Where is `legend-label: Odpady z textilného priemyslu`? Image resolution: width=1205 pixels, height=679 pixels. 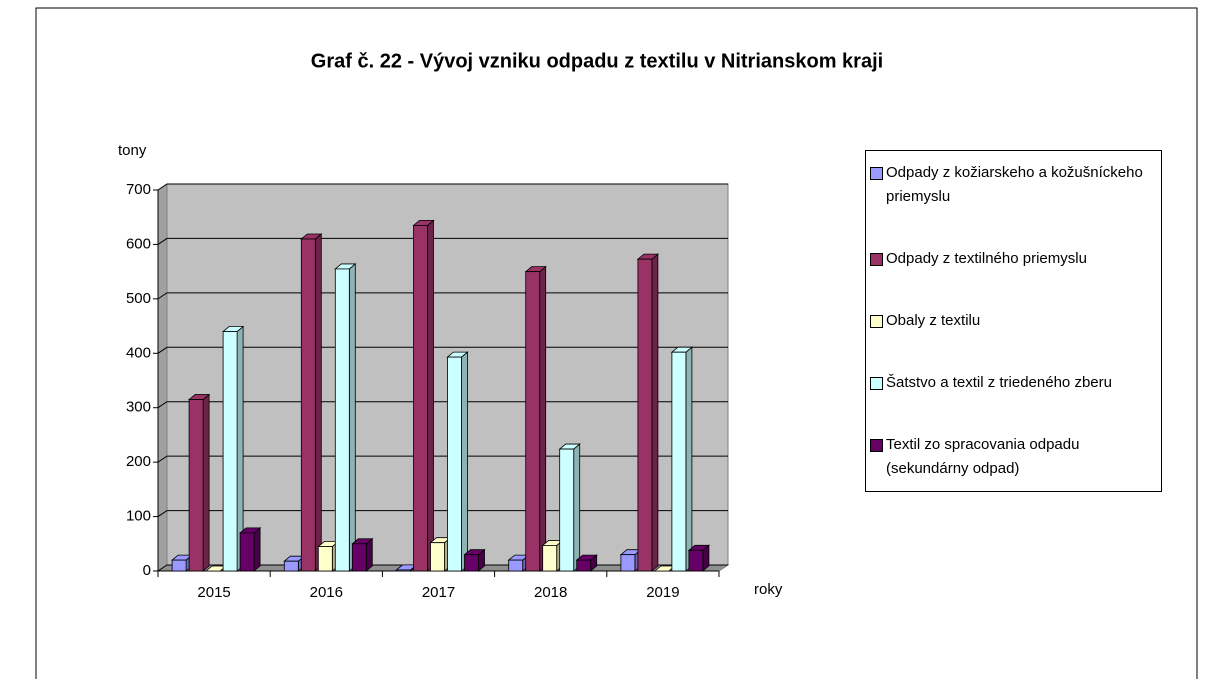
legend-label: Odpady z textilného priemyslu is located at coordinates (986, 258).